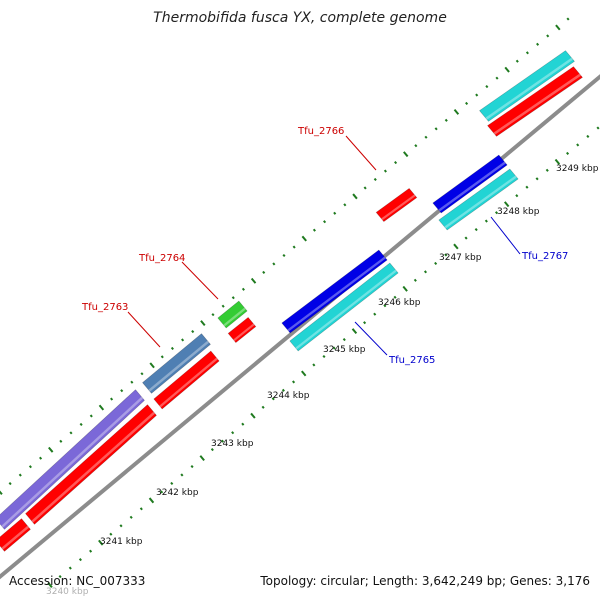 This screenshot has width=600, height=600. I want to click on gene-bar-purple-shine, so click(72, 462).